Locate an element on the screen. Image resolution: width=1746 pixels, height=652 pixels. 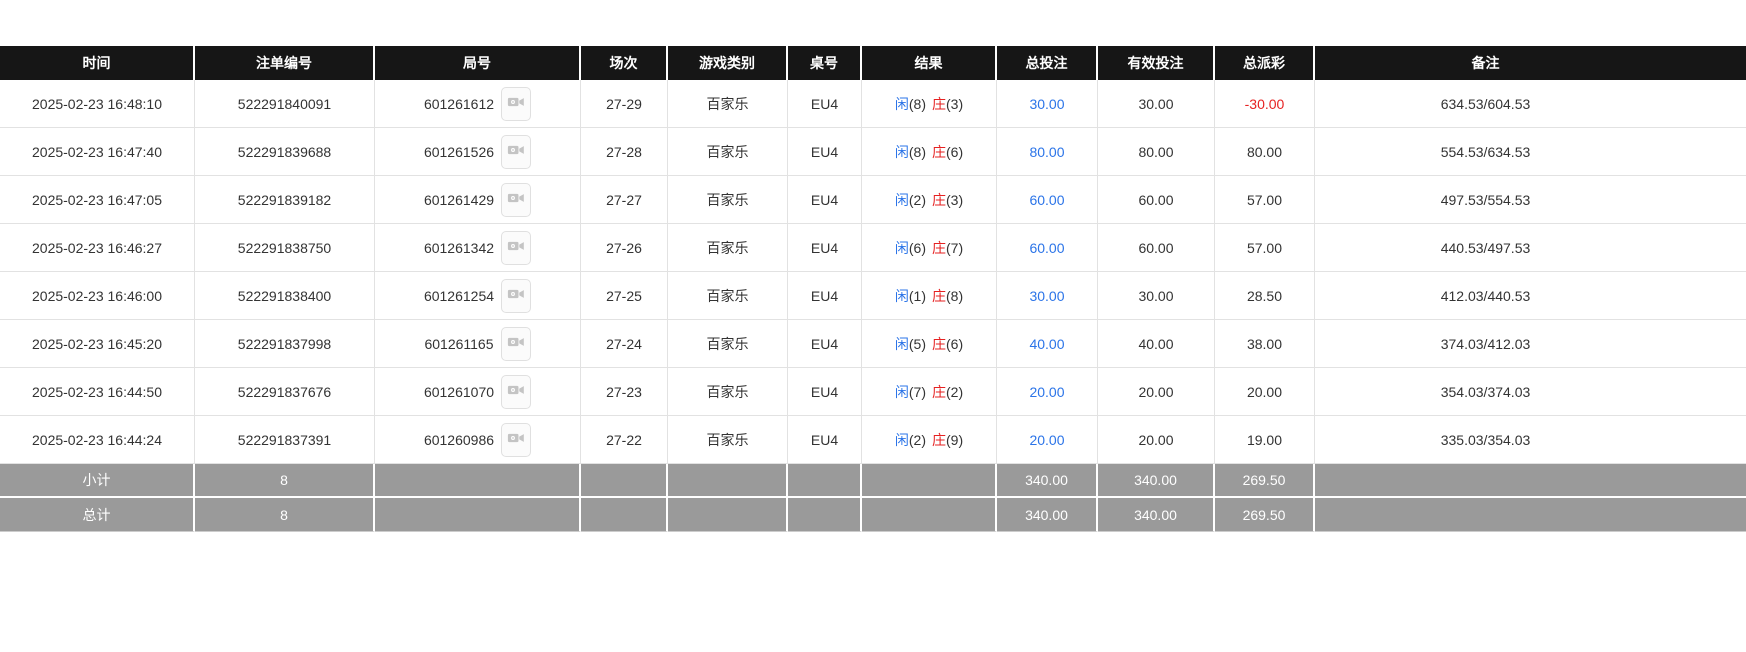
cell-remark: 554.53/634.53 is located at coordinates (1530, 152).